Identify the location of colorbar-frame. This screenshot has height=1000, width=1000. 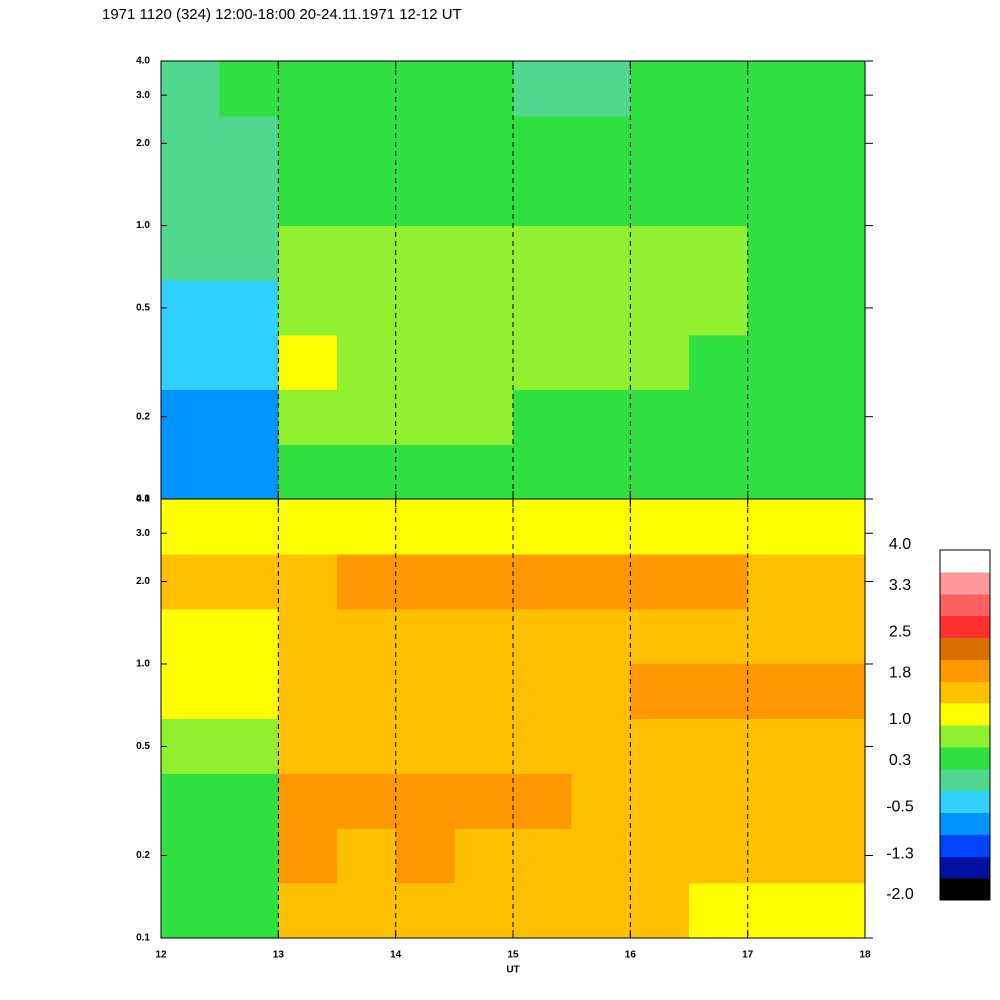
(965, 725).